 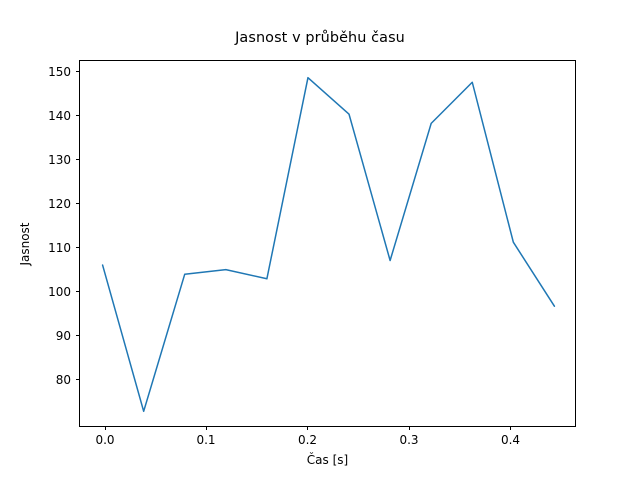 I want to click on x-tick-label-3: 0.3, so click(x=409, y=440).